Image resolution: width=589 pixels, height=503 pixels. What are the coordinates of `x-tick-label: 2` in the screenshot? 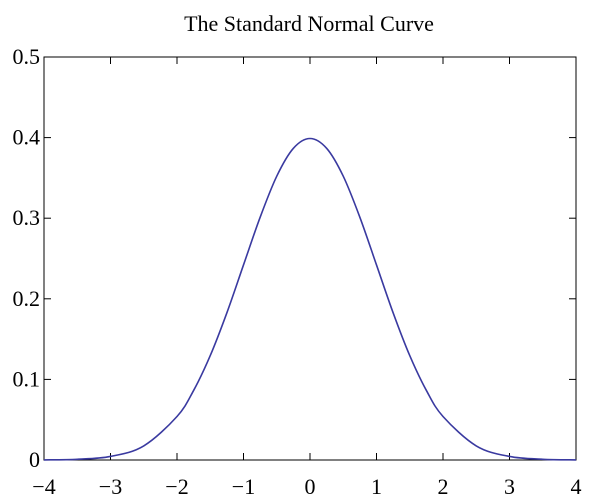 It's located at (443, 486).